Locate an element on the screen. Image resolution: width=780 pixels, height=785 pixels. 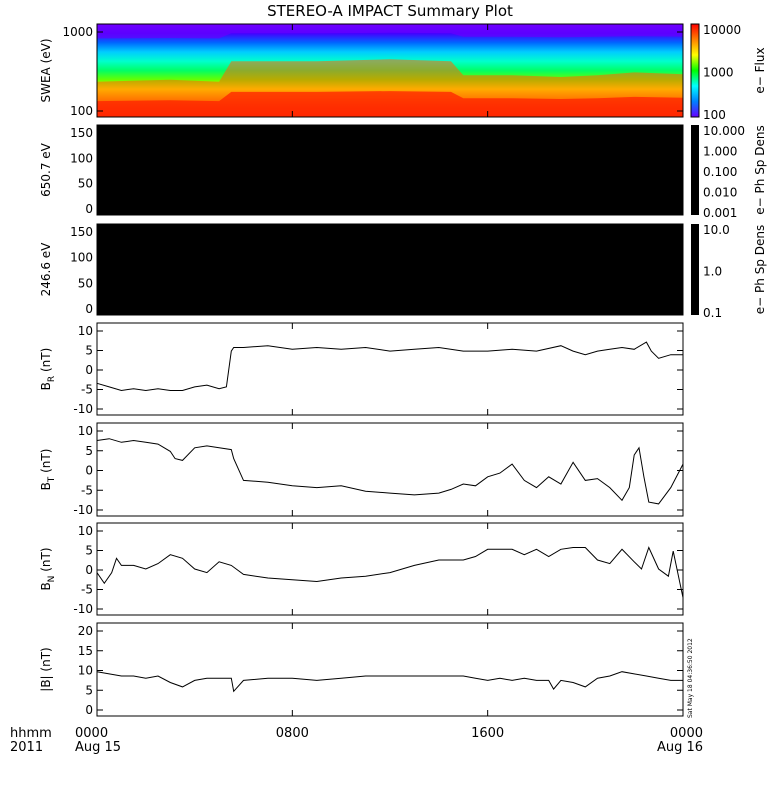
x-axis-left-label-1: hhmm is located at coordinates (31, 733).